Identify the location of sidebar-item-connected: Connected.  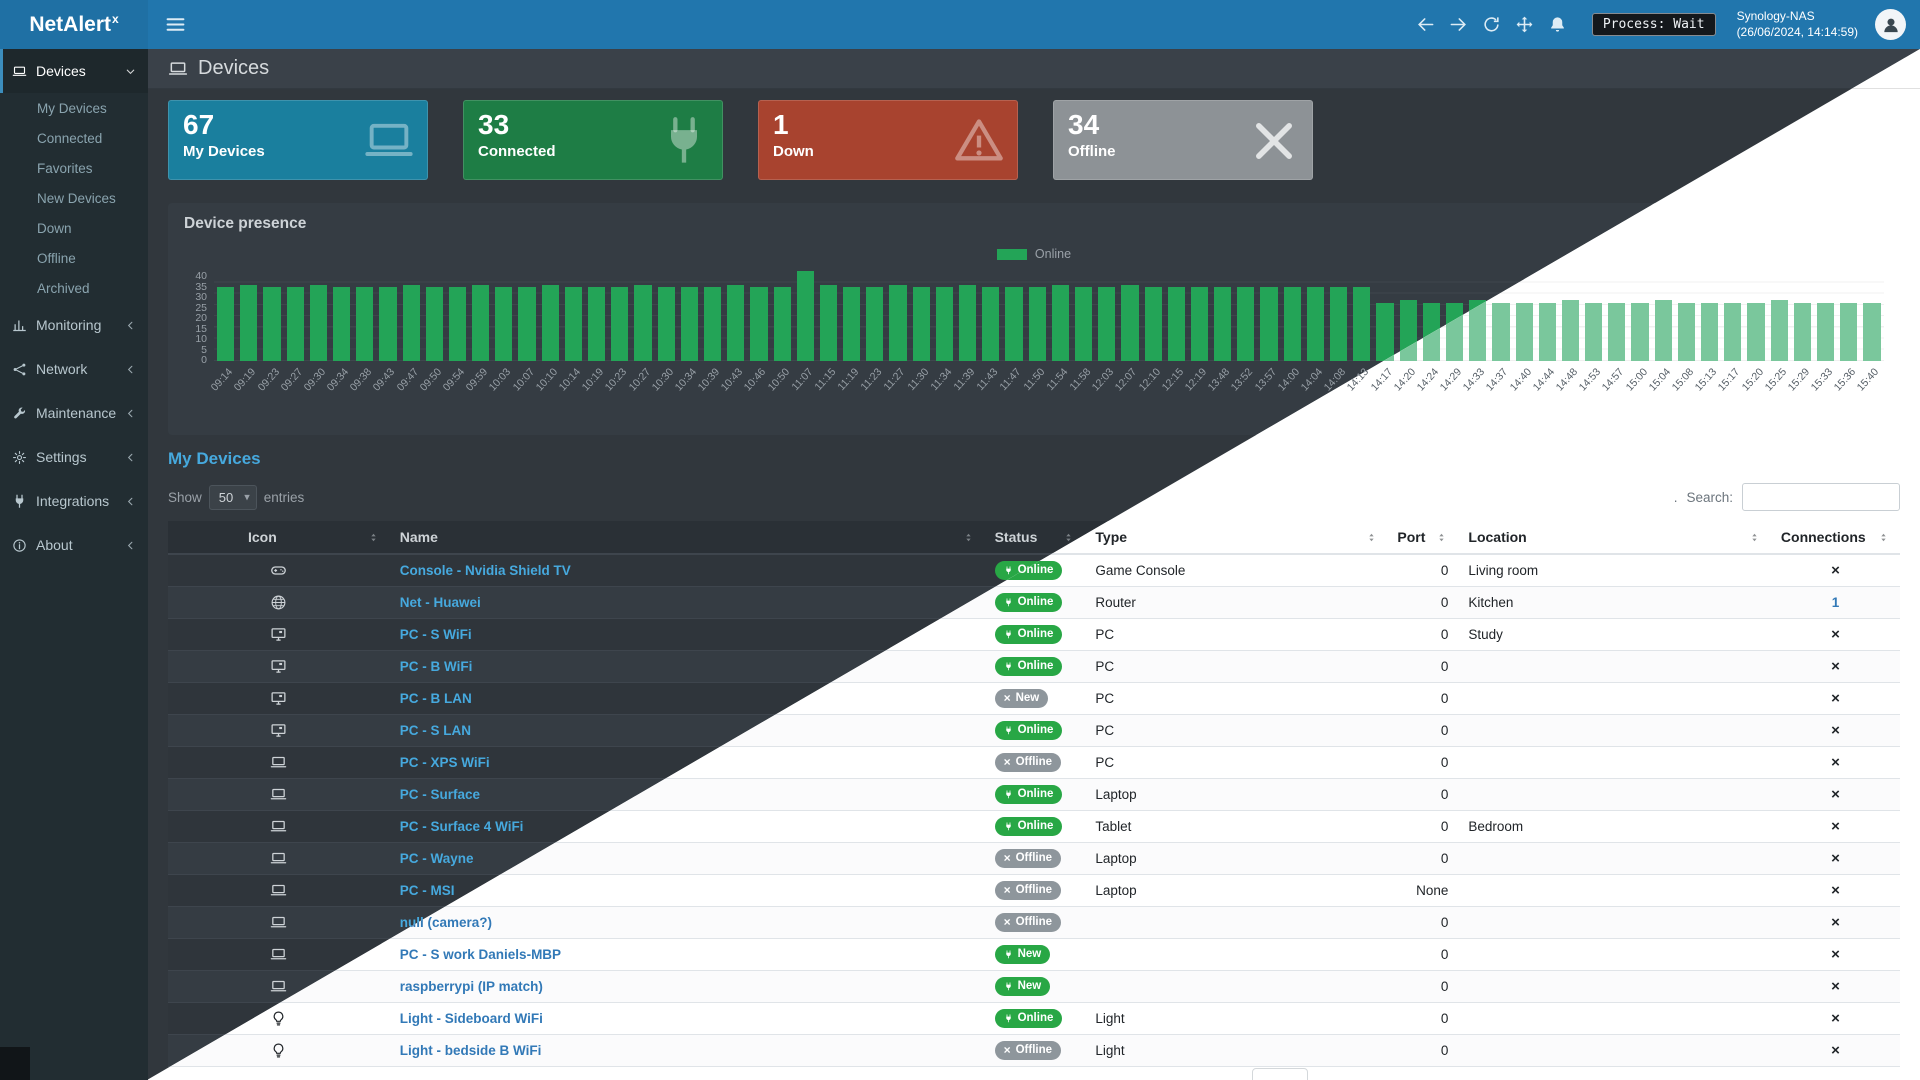
(74, 138).